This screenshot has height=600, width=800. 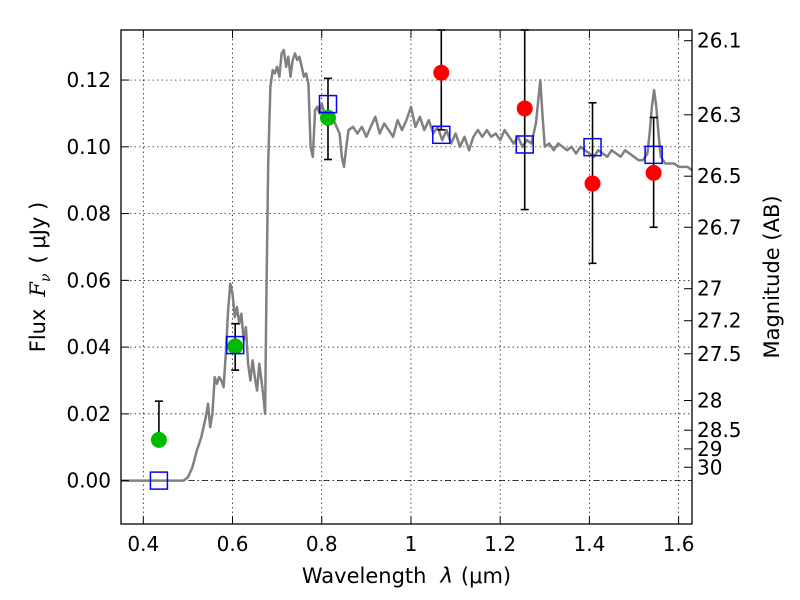 What do you see at coordinates (709, 467) in the screenshot?
I see `y2-tick-label: 30` at bounding box center [709, 467].